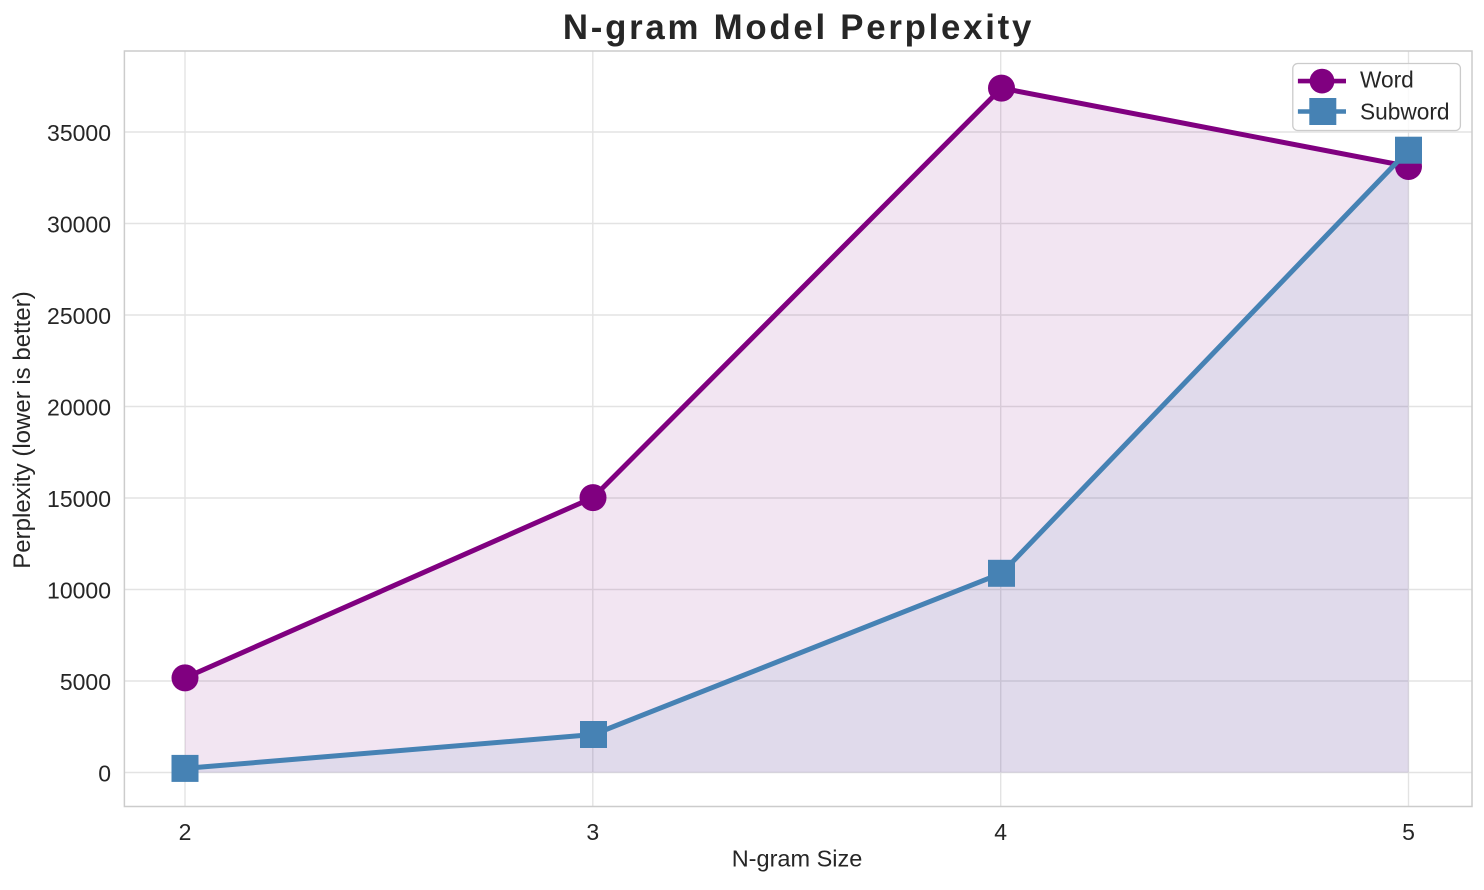 This screenshot has height=890, width=1484. What do you see at coordinates (1408, 832) in the screenshot?
I see `svg-text: 5` at bounding box center [1408, 832].